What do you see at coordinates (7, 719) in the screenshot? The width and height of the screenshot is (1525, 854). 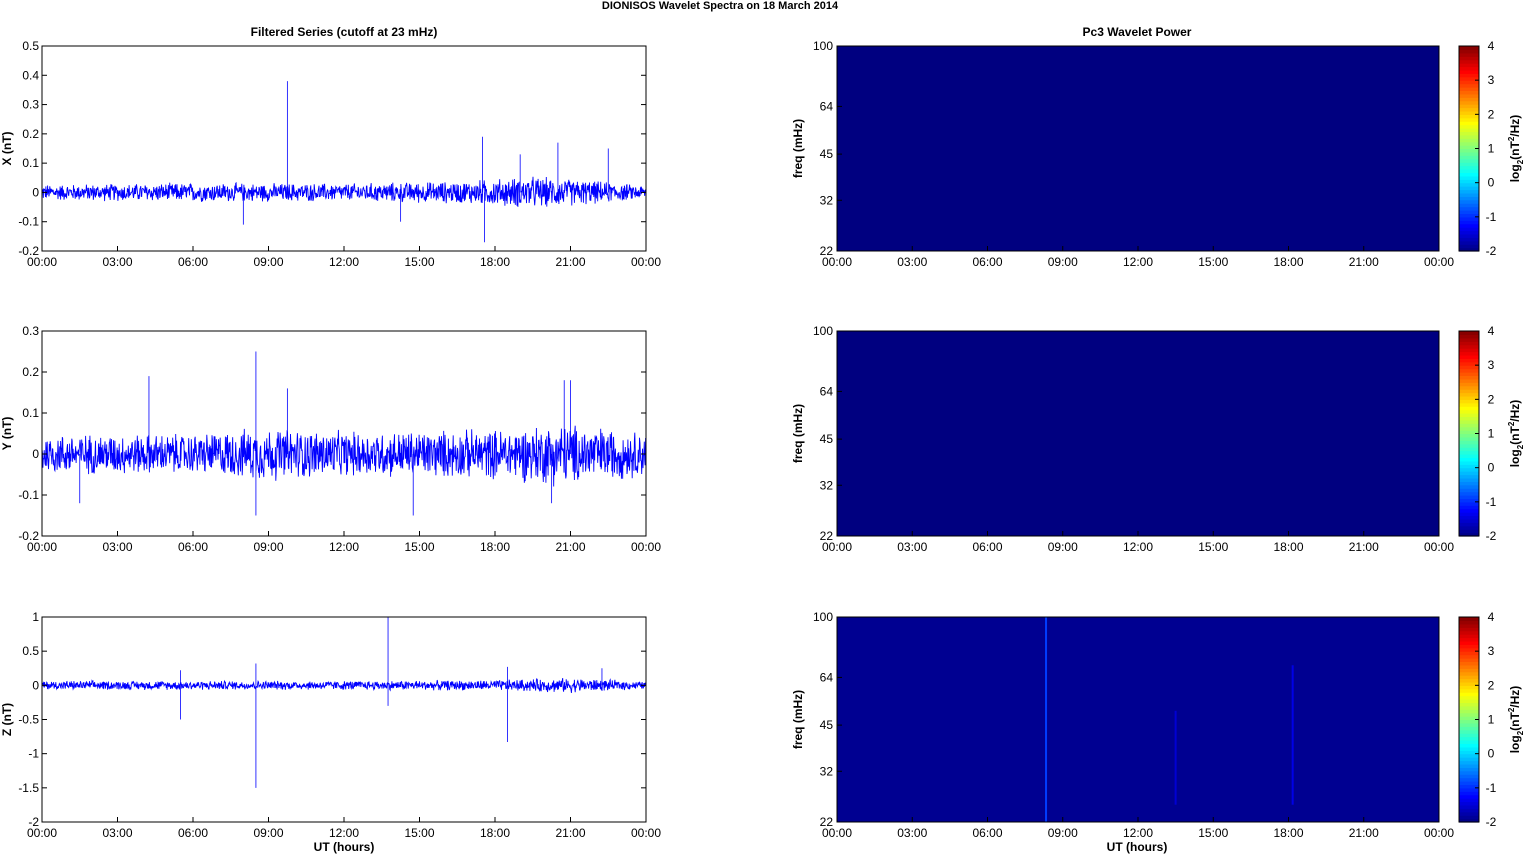 I see `y-axis-label: Z (nT)` at bounding box center [7, 719].